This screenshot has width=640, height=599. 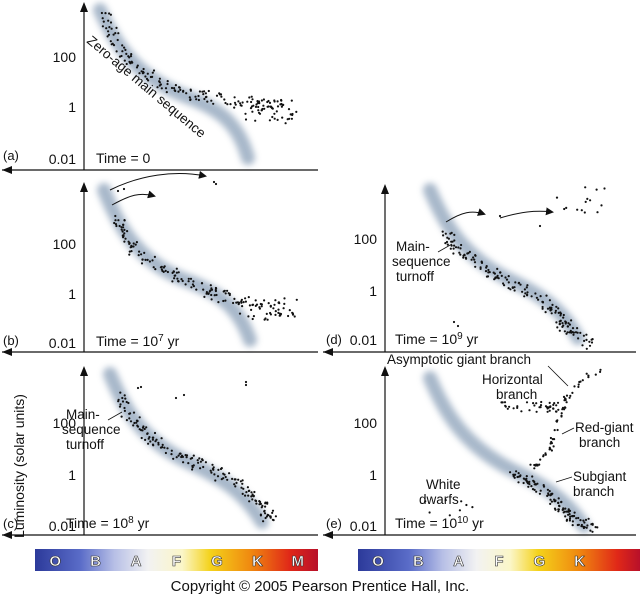 I want to click on spectral-class-k: K, so click(x=579, y=561).